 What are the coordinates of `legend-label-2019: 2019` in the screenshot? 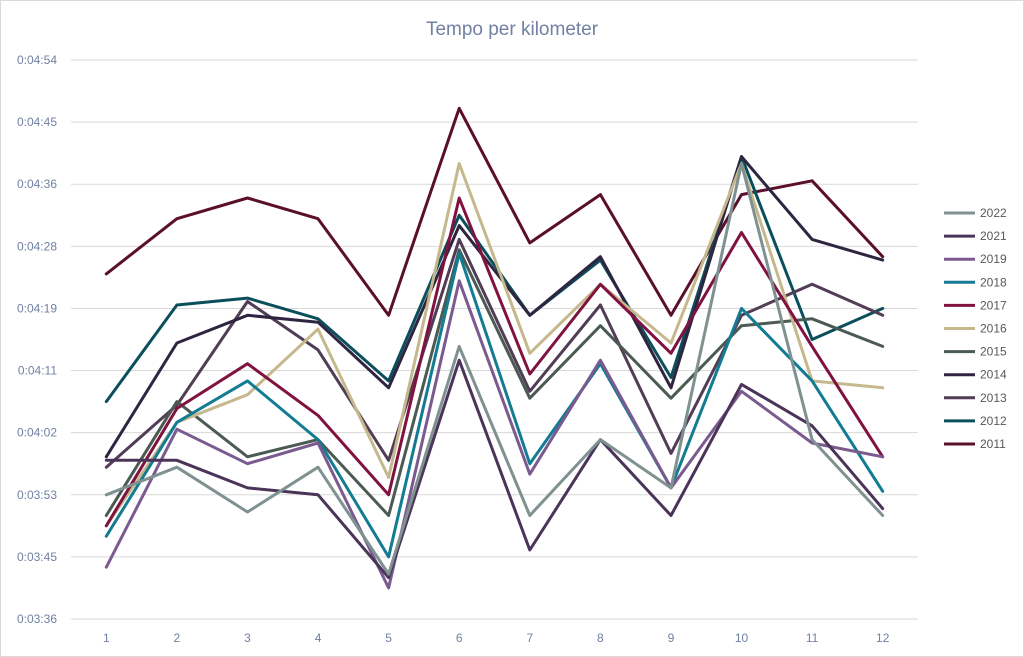 It's located at (993, 259).